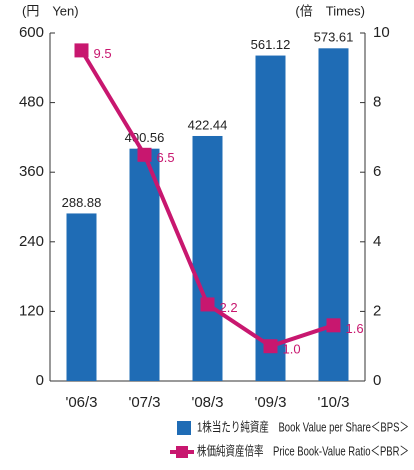 This screenshot has width=414, height=470. What do you see at coordinates (182, 452) in the screenshot?
I see `legend-marker` at bounding box center [182, 452].